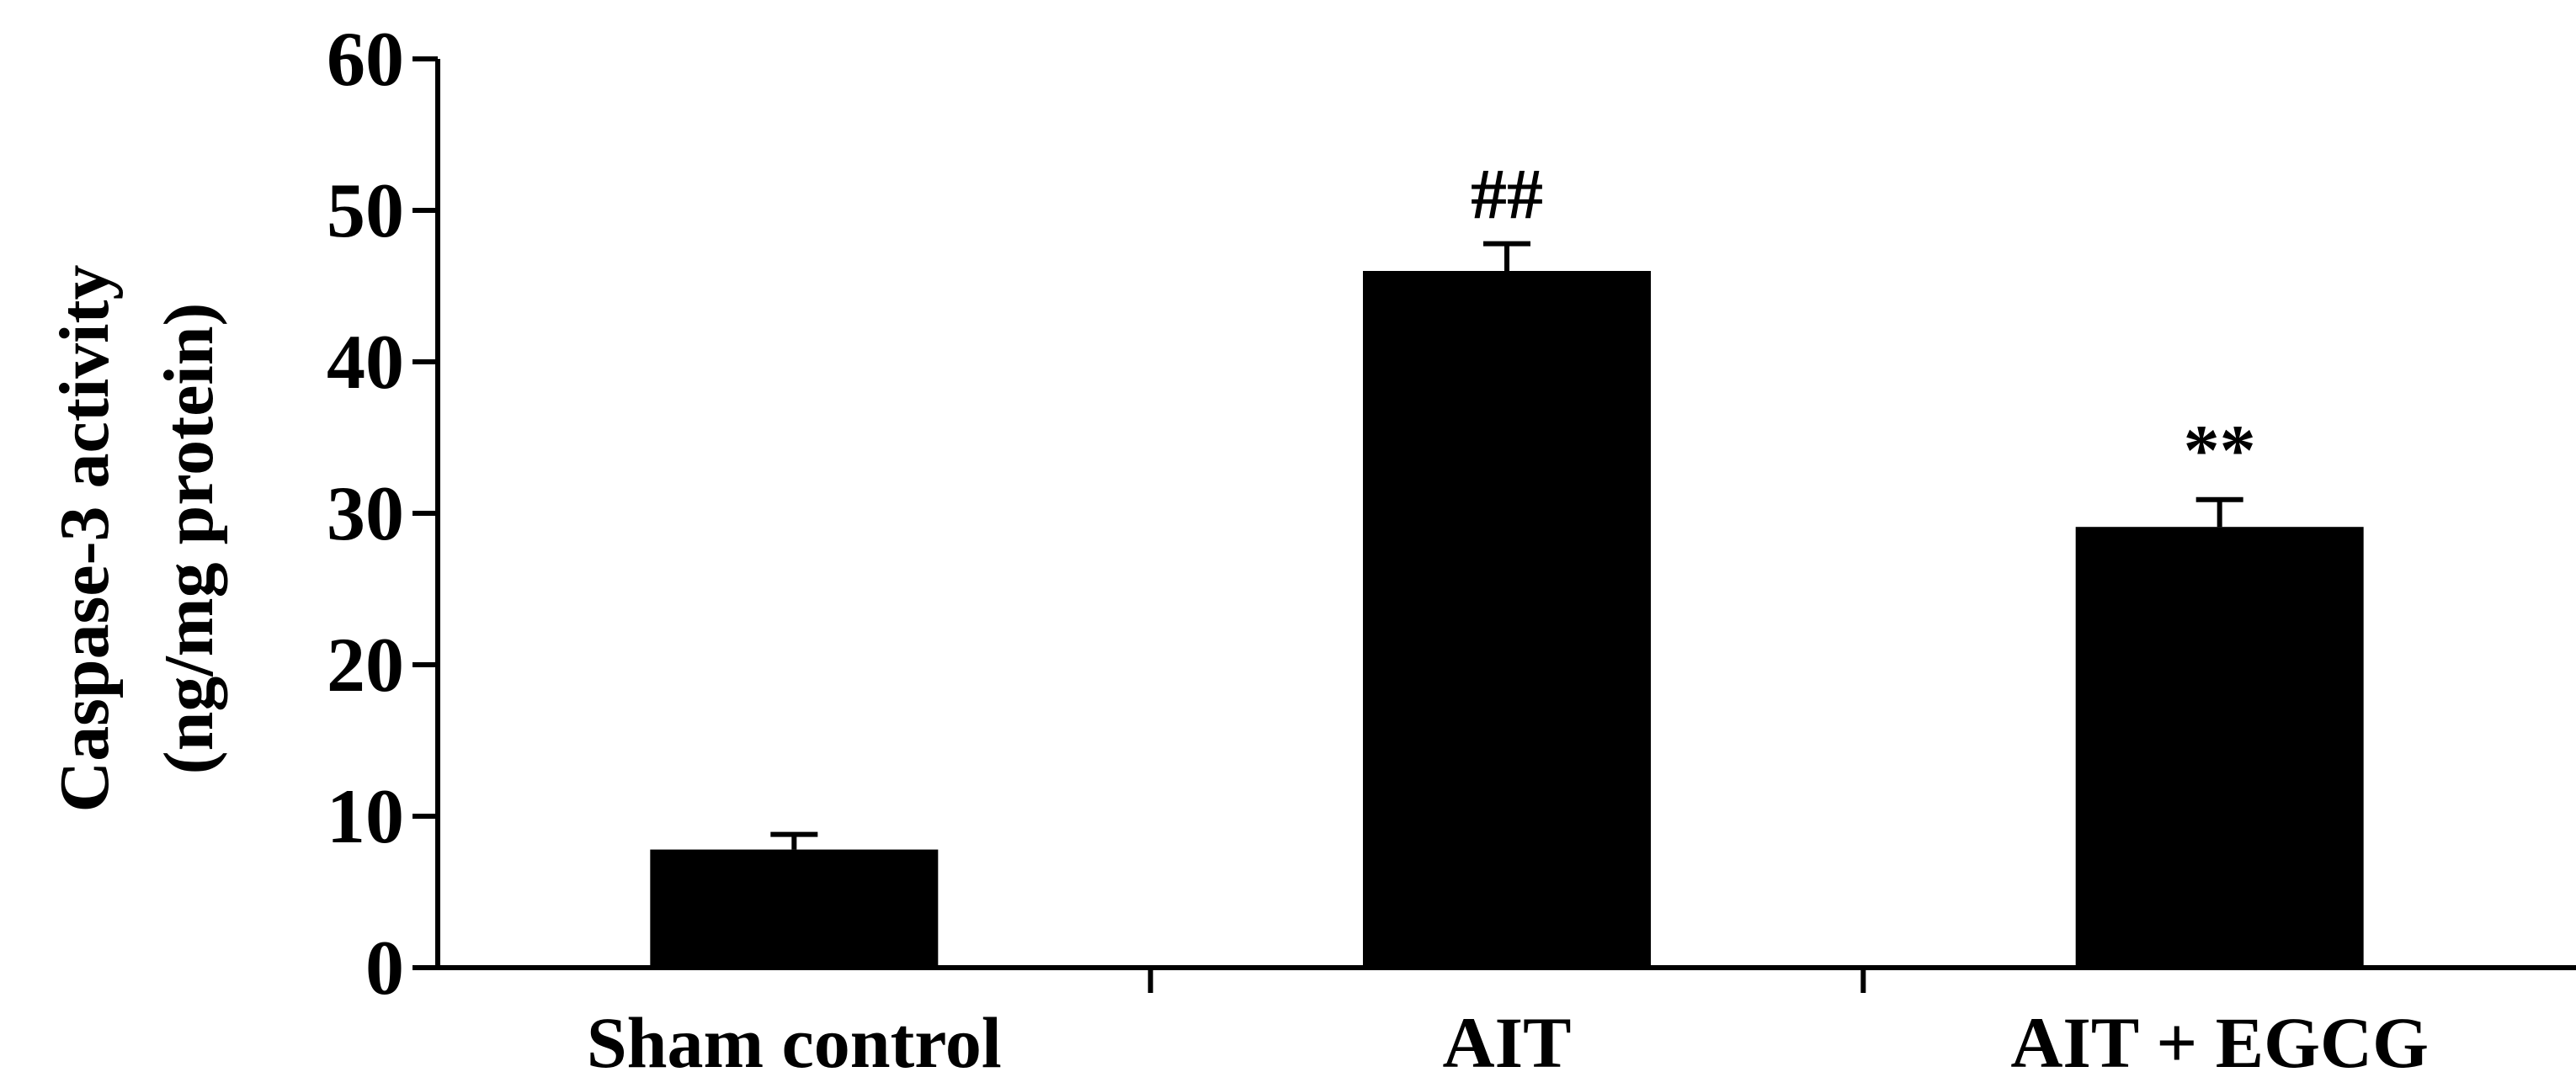 This screenshot has width=2576, height=1088. Describe the element at coordinates (84, 539) in the screenshot. I see `y-axis-title-line-1: Caspase-3 activity` at that location.